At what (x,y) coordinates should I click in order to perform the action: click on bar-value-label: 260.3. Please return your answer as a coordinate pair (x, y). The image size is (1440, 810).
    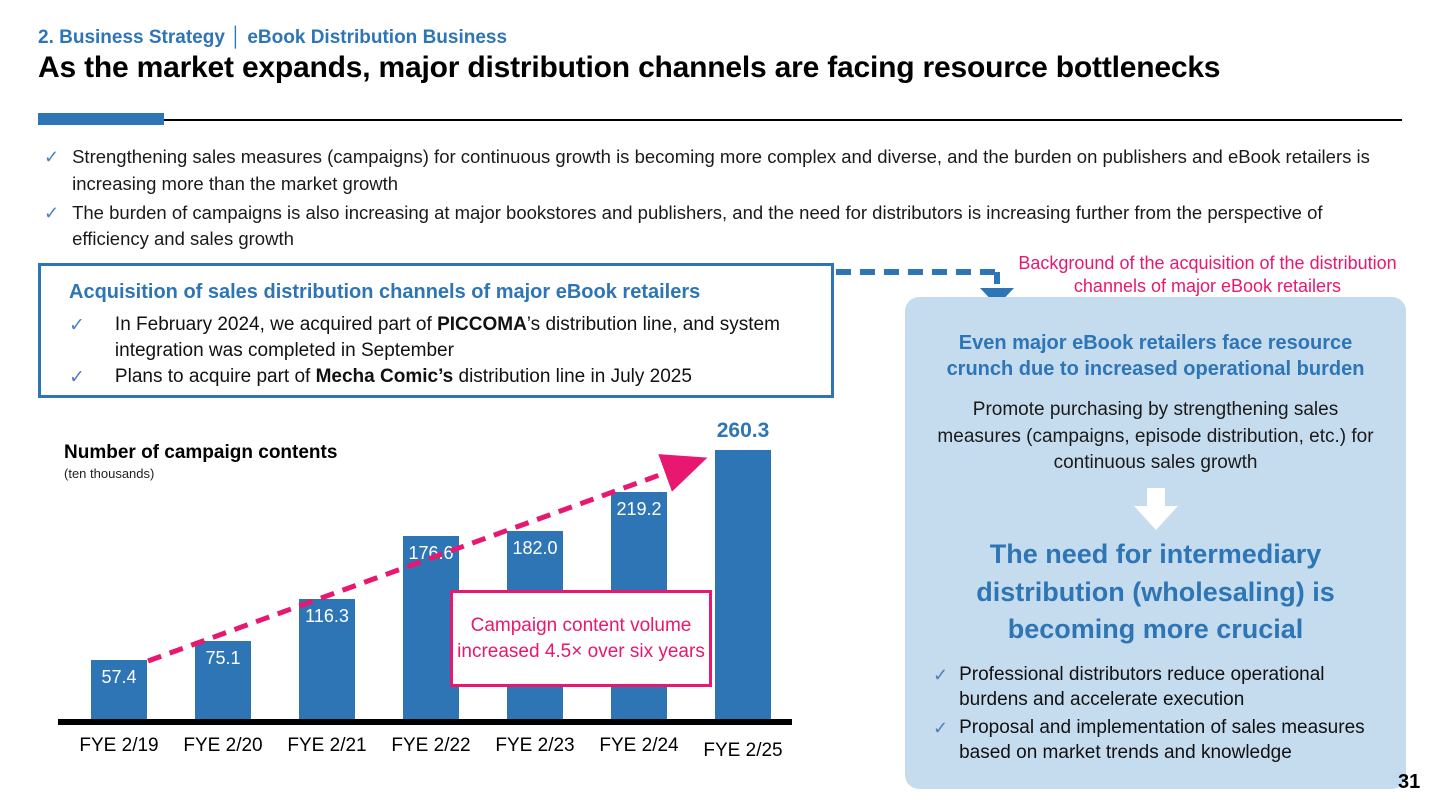
    Looking at the image, I should click on (743, 430).